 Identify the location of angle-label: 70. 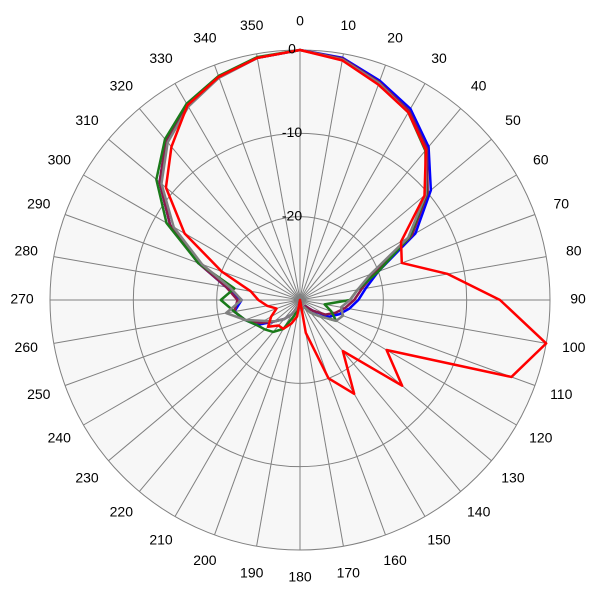
(561, 204).